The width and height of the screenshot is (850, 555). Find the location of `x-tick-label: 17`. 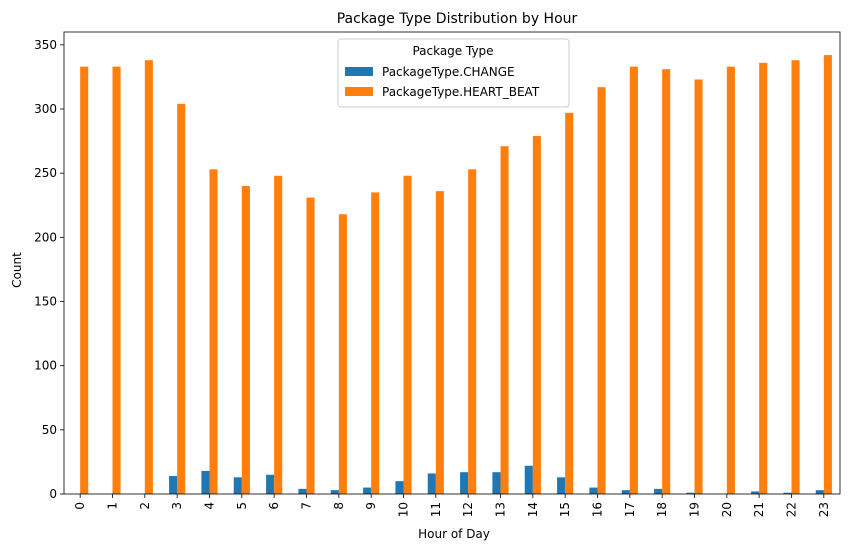

x-tick-label: 17 is located at coordinates (630, 509).